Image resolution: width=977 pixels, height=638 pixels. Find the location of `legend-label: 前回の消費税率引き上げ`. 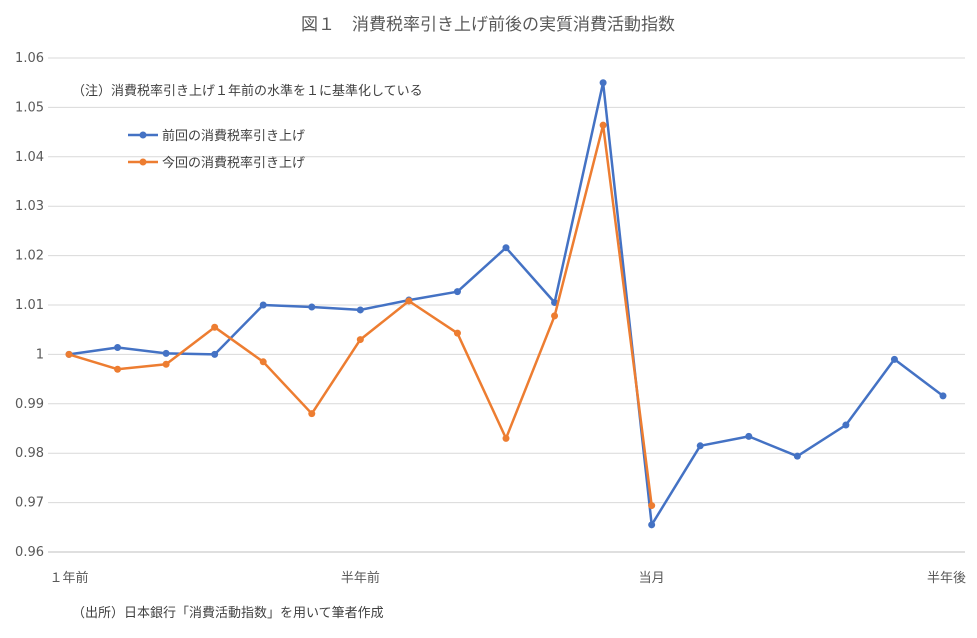

legend-label: 前回の消費税率引き上げ is located at coordinates (233, 136).